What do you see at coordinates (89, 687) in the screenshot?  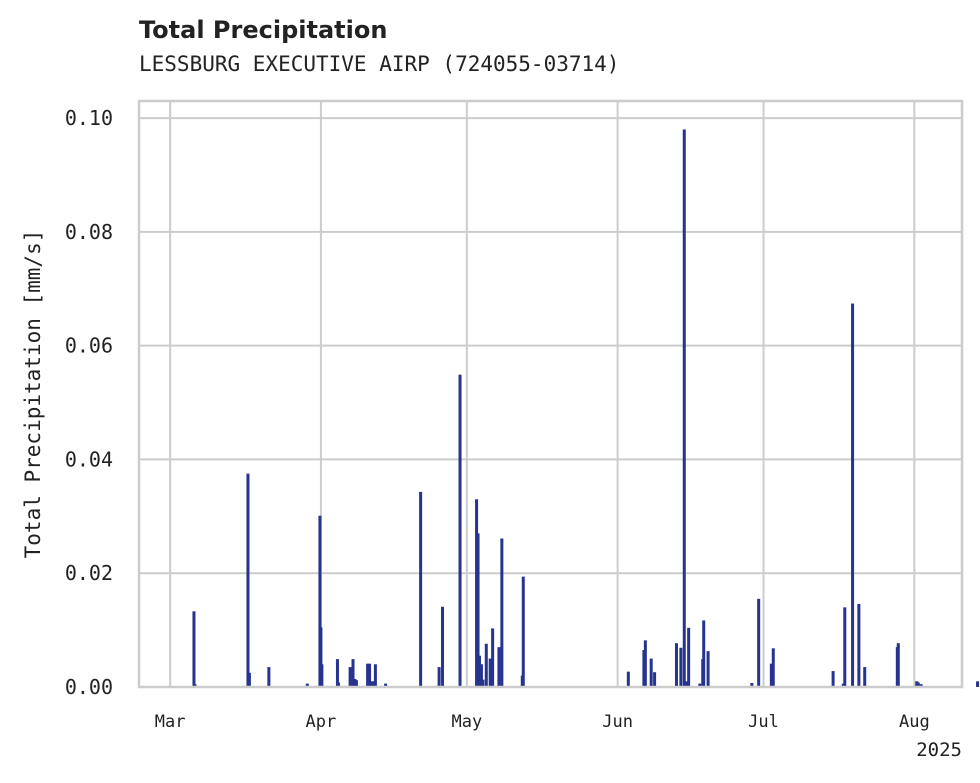 I see `y-tick-label: 0.00` at bounding box center [89, 687].